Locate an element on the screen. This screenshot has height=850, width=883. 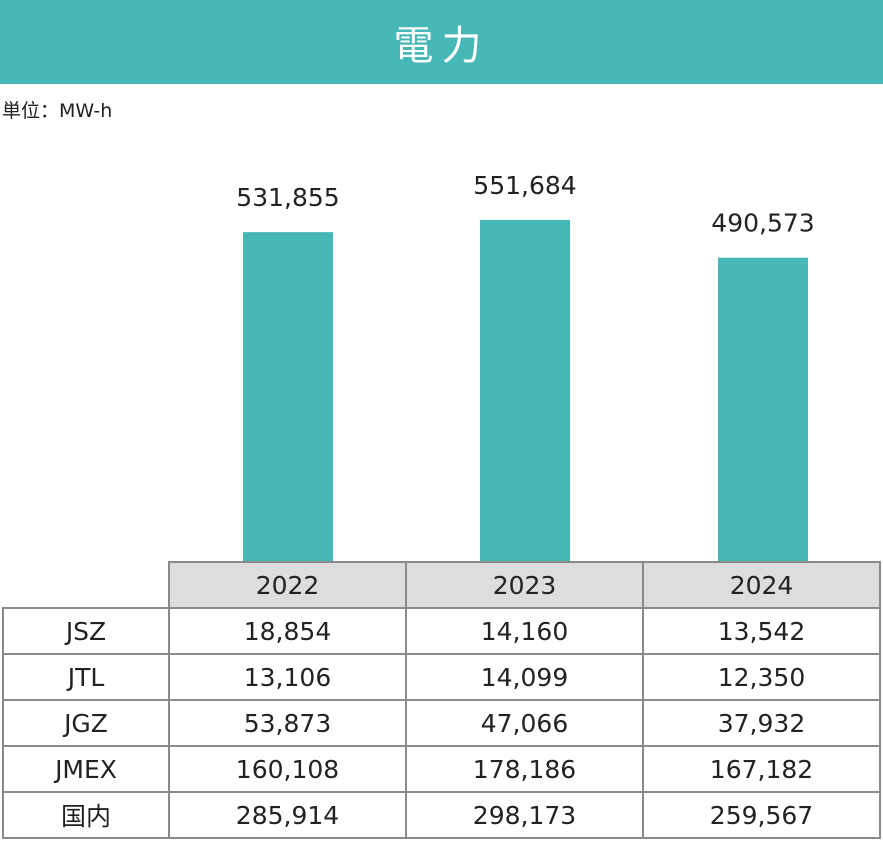
data-label-2022: 531,855 is located at coordinates (287, 197).